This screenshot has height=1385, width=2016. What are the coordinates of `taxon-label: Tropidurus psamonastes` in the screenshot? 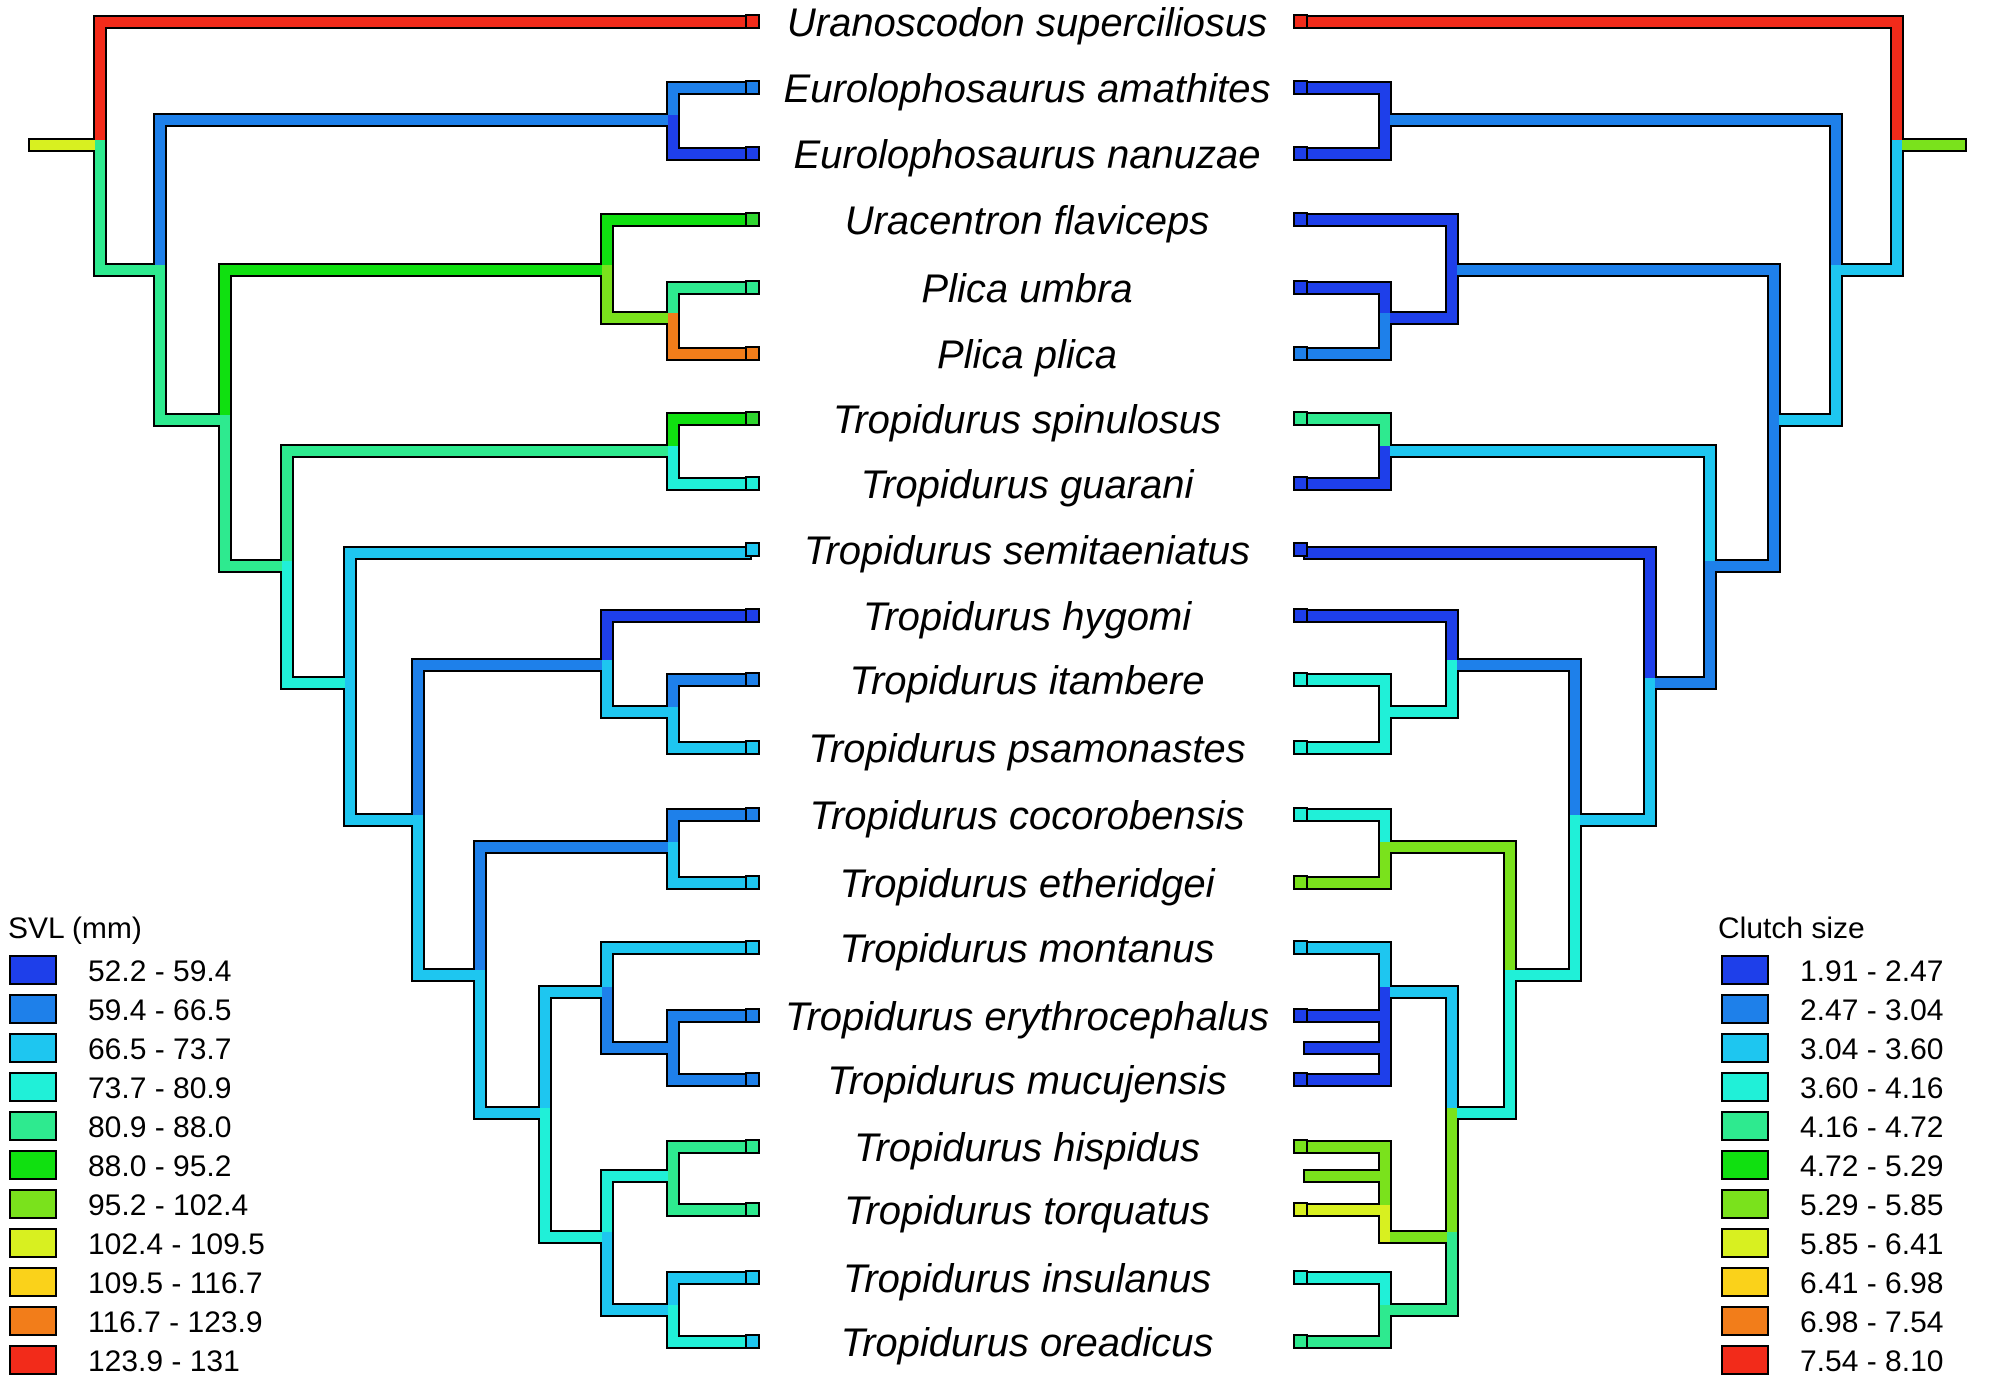 It's located at (1026, 749).